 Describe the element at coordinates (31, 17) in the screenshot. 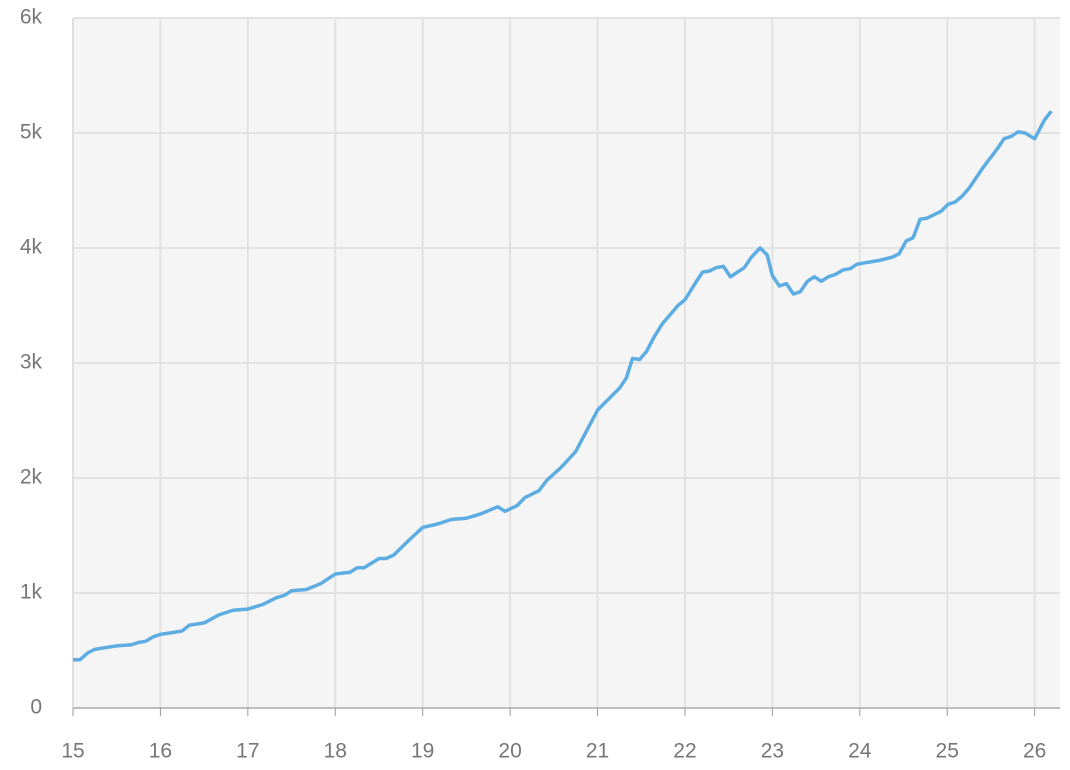

I see `y-tick-label: 6k` at that location.